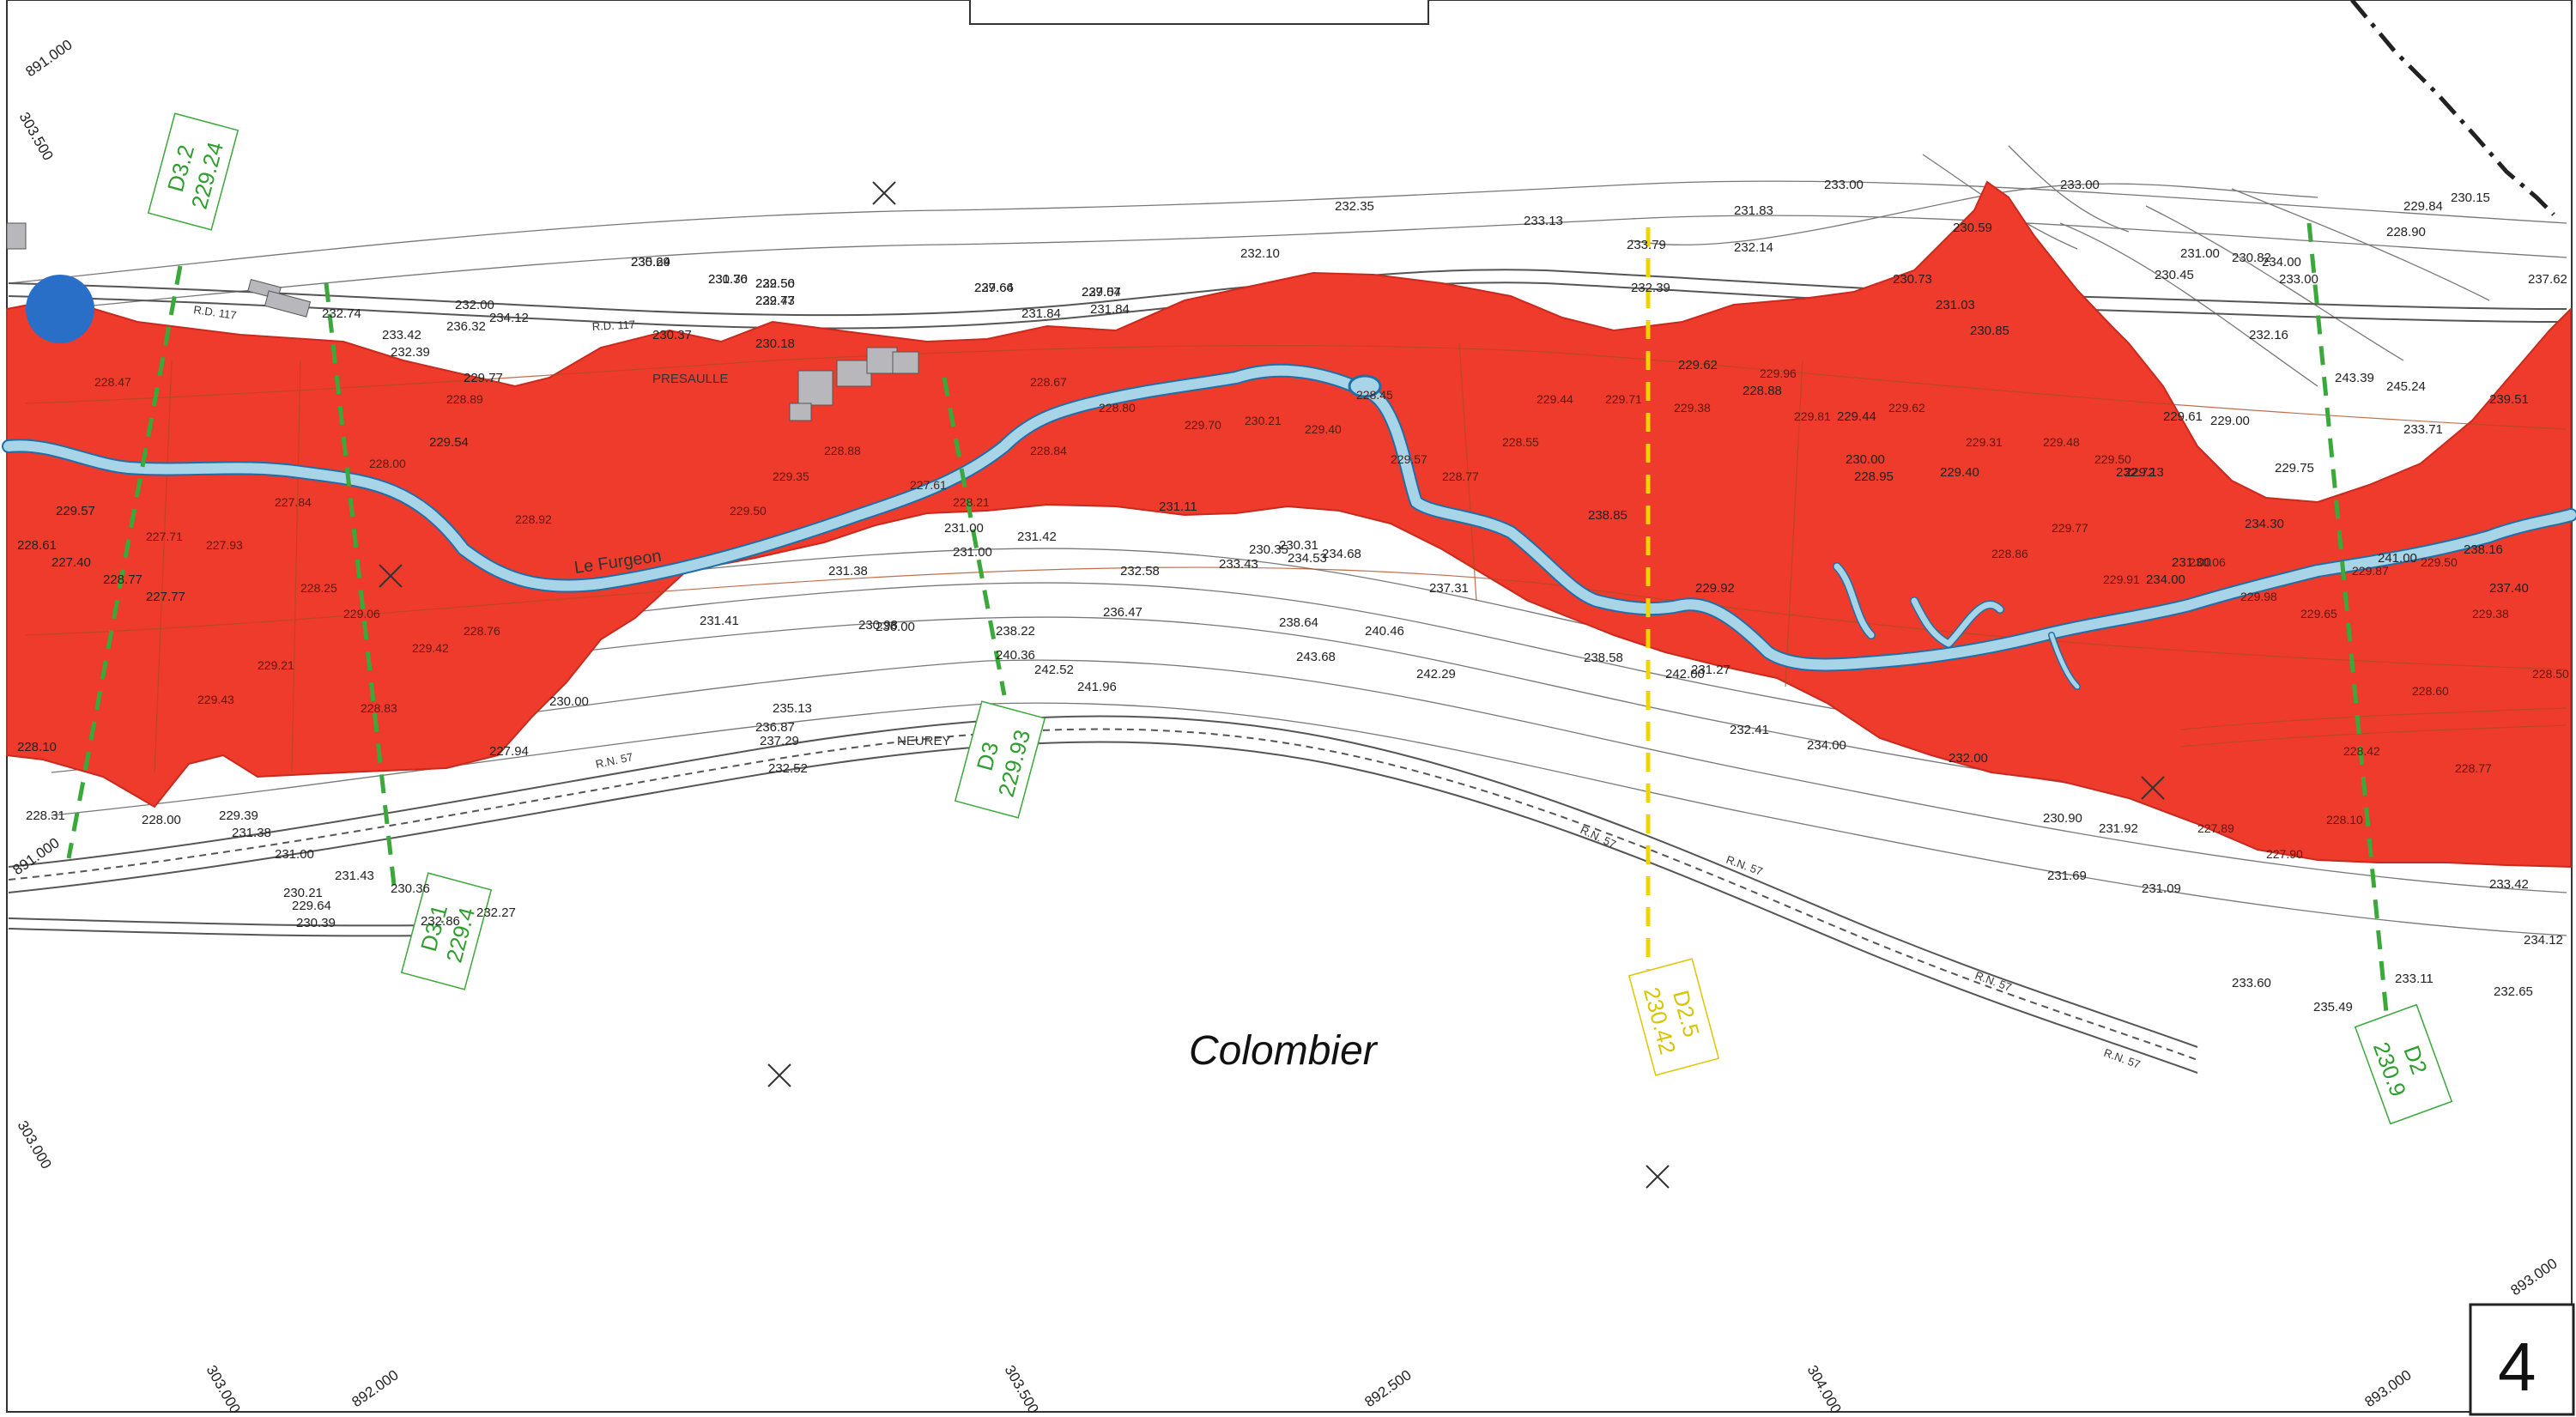  I want to click on flood-elevation-label: 229.77, so click(2070, 528).